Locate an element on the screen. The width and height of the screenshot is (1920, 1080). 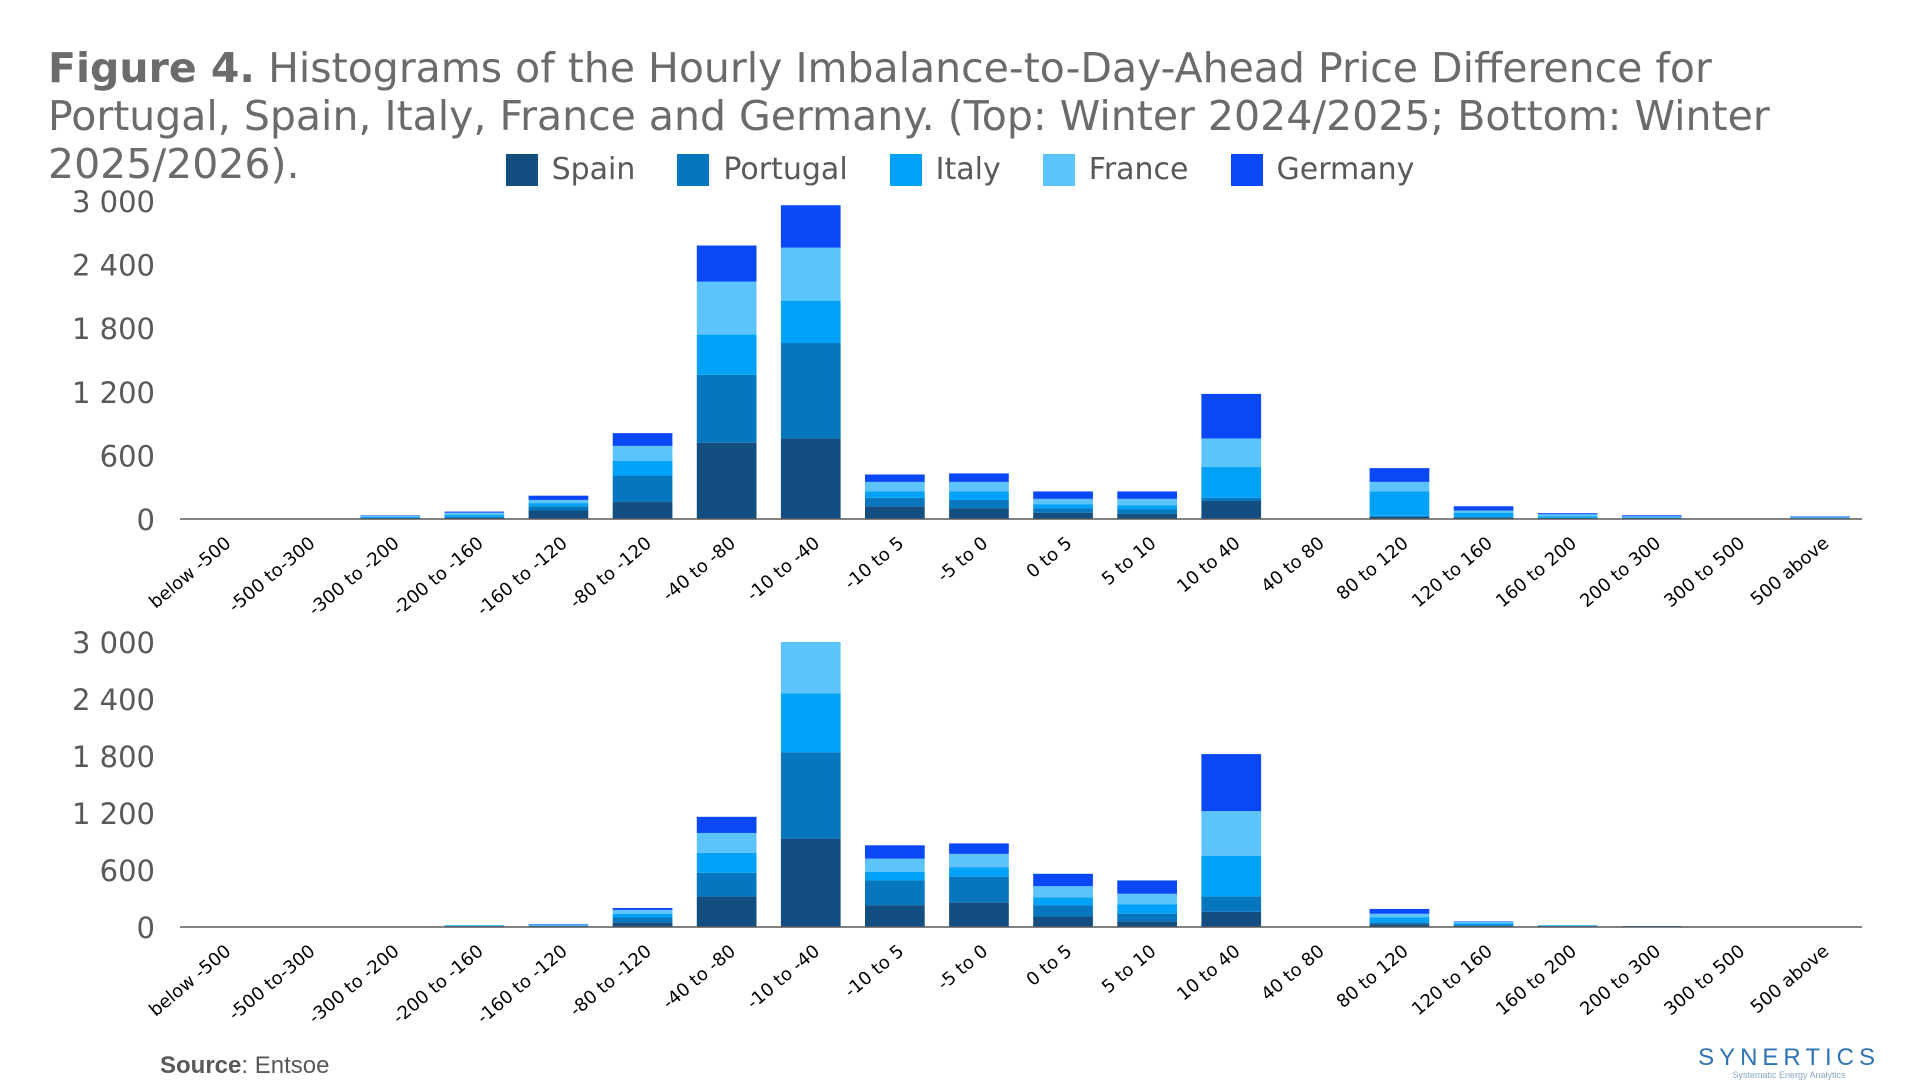
y-tick-label: 1 800 is located at coordinates (113, 329).